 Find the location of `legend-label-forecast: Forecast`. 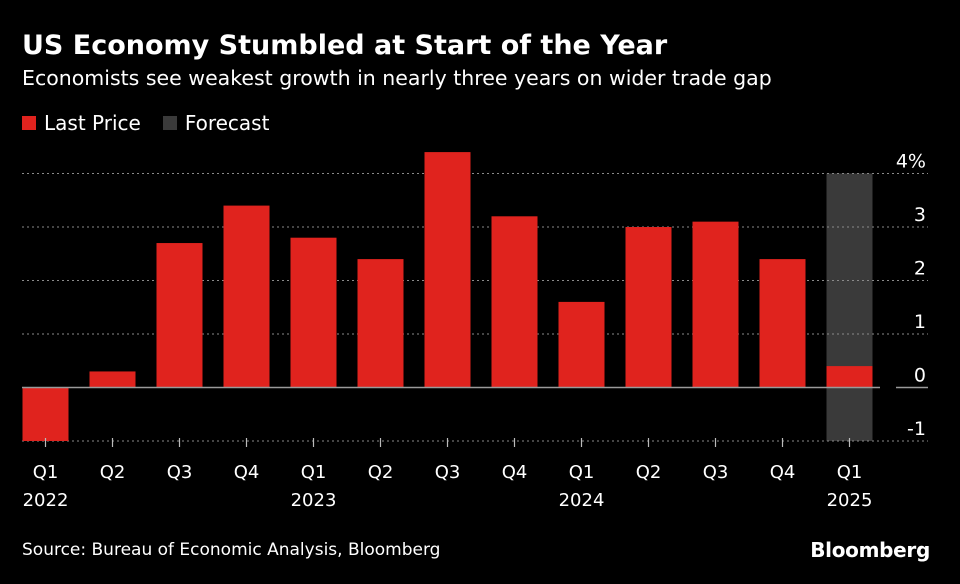

legend-label-forecast: Forecast is located at coordinates (227, 123).